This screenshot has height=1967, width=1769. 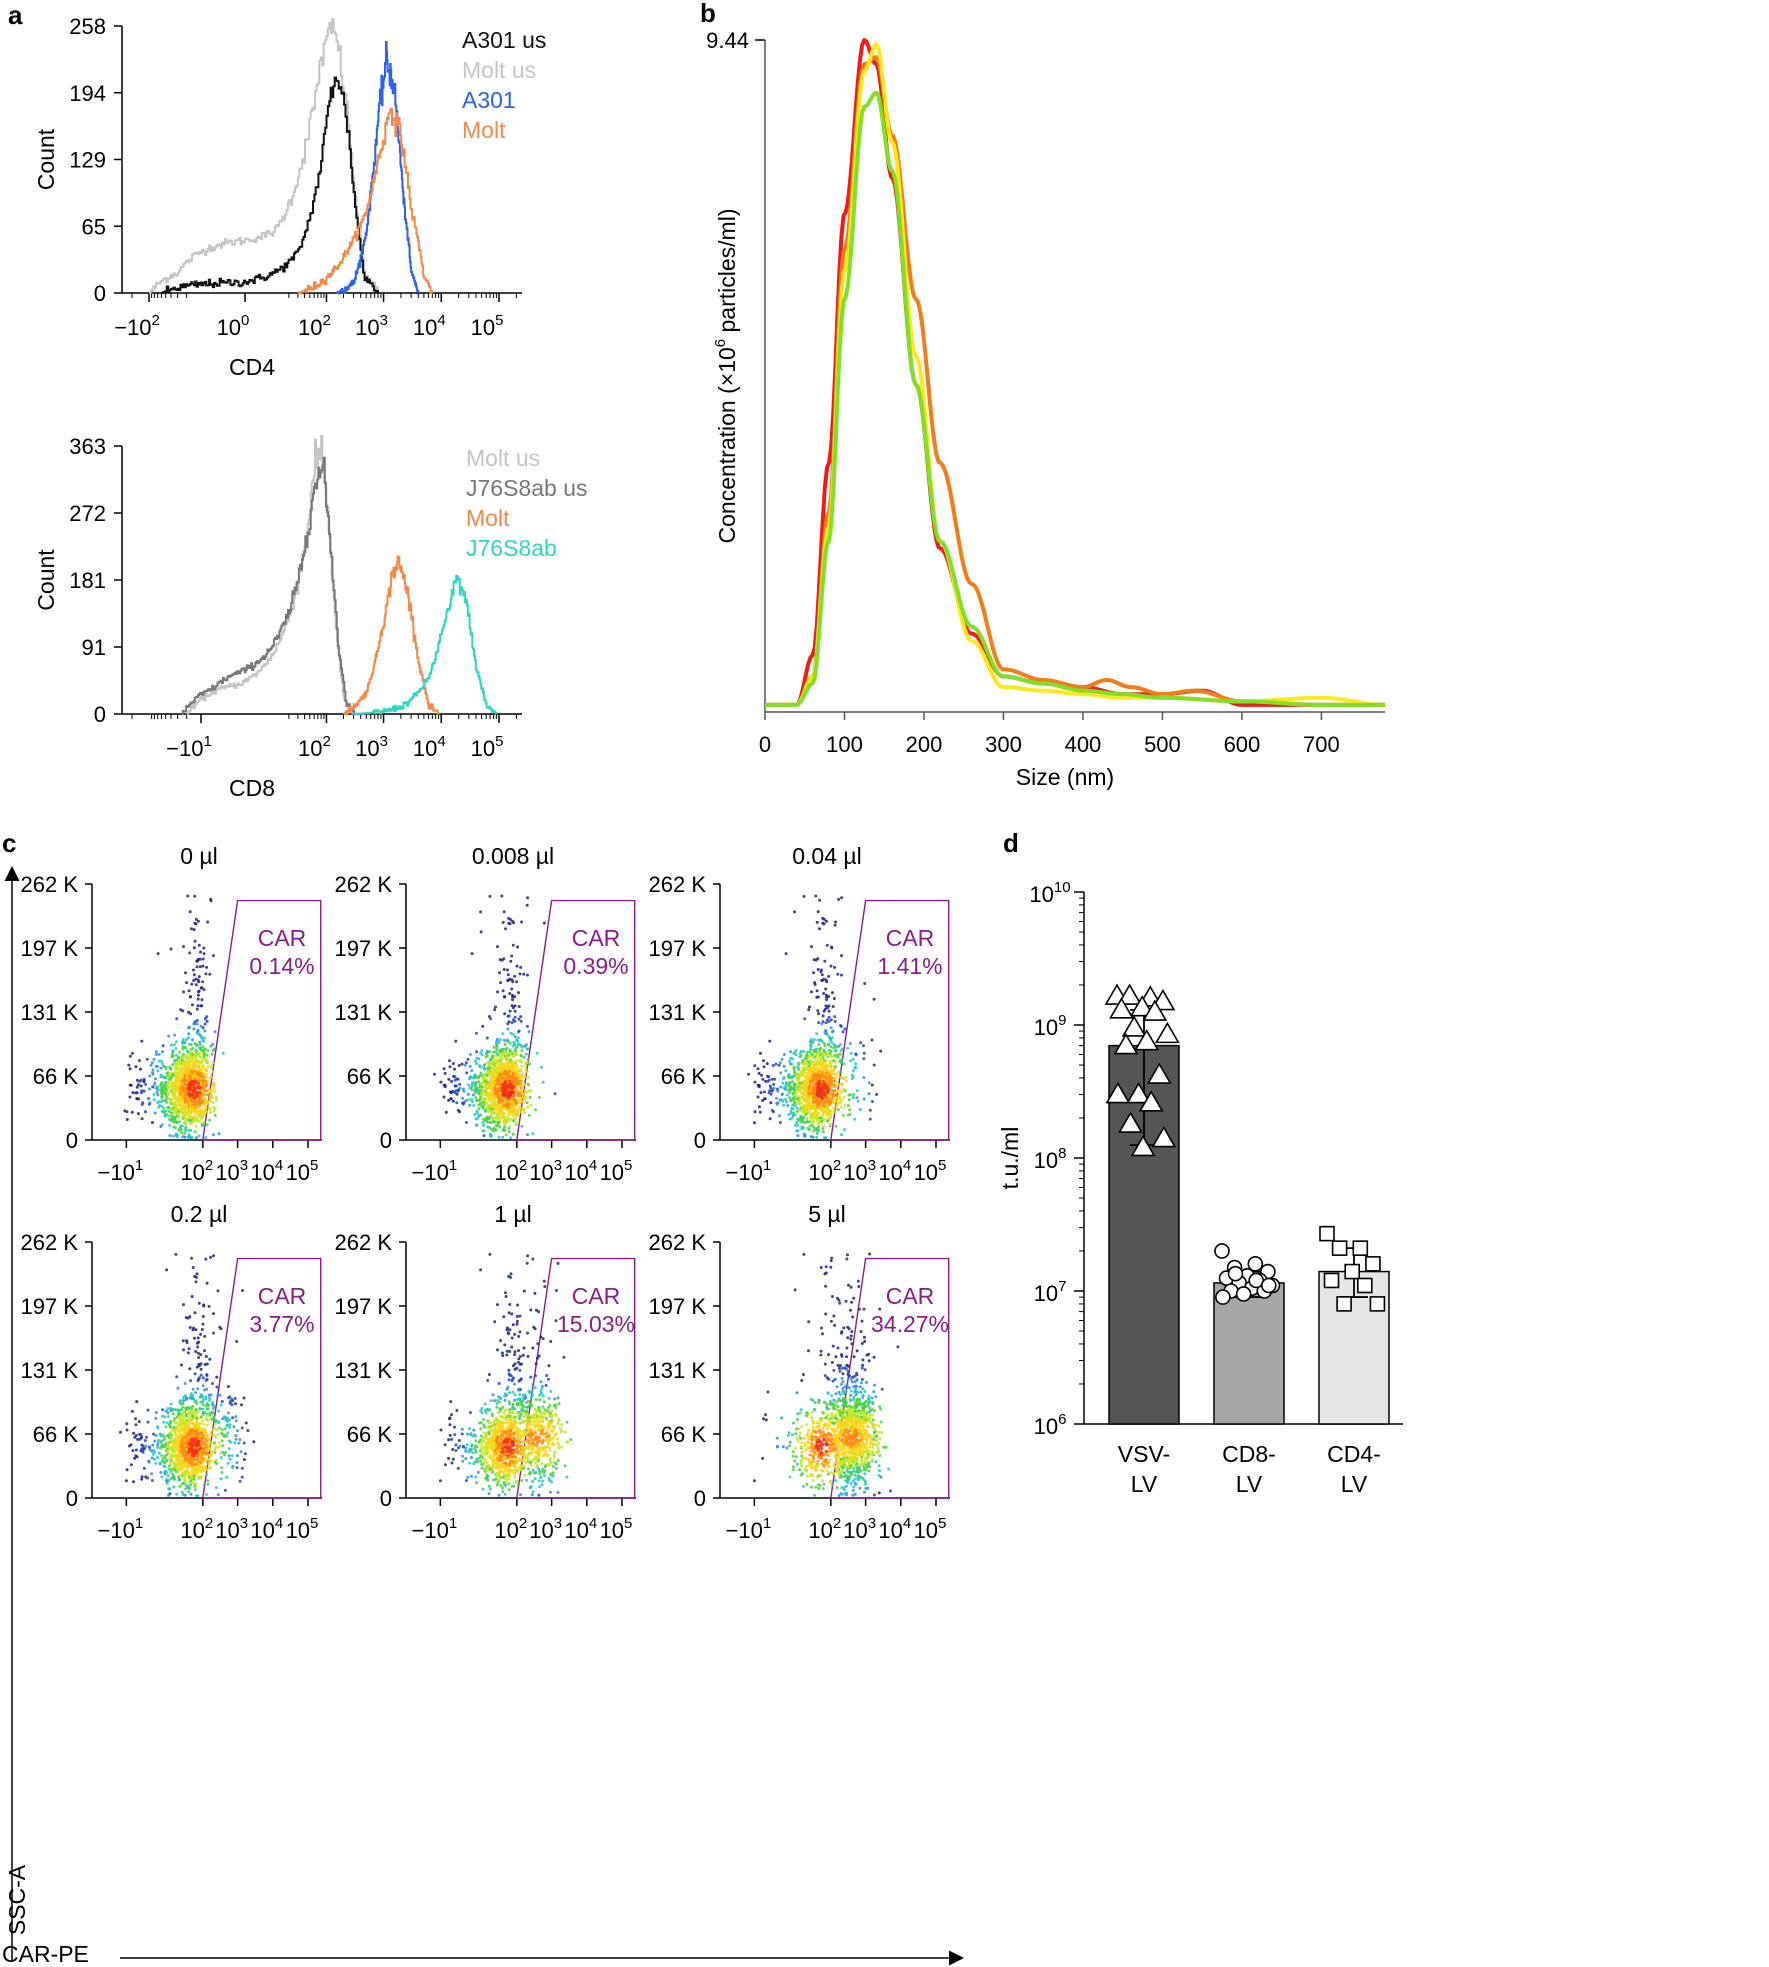 What do you see at coordinates (1075, 374) in the screenshot?
I see `concentration-line-yellow` at bounding box center [1075, 374].